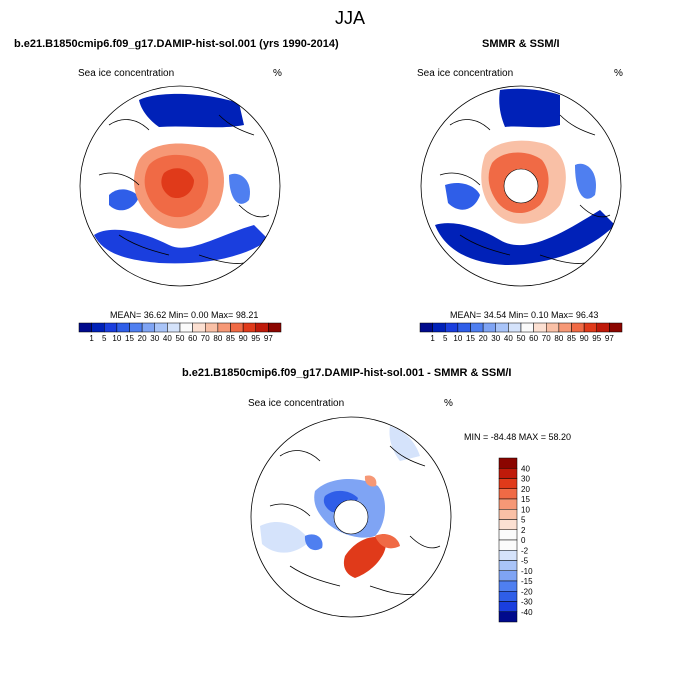  What do you see at coordinates (533, 338) in the screenshot?
I see `colorbar-tick-label: 60` at bounding box center [533, 338].